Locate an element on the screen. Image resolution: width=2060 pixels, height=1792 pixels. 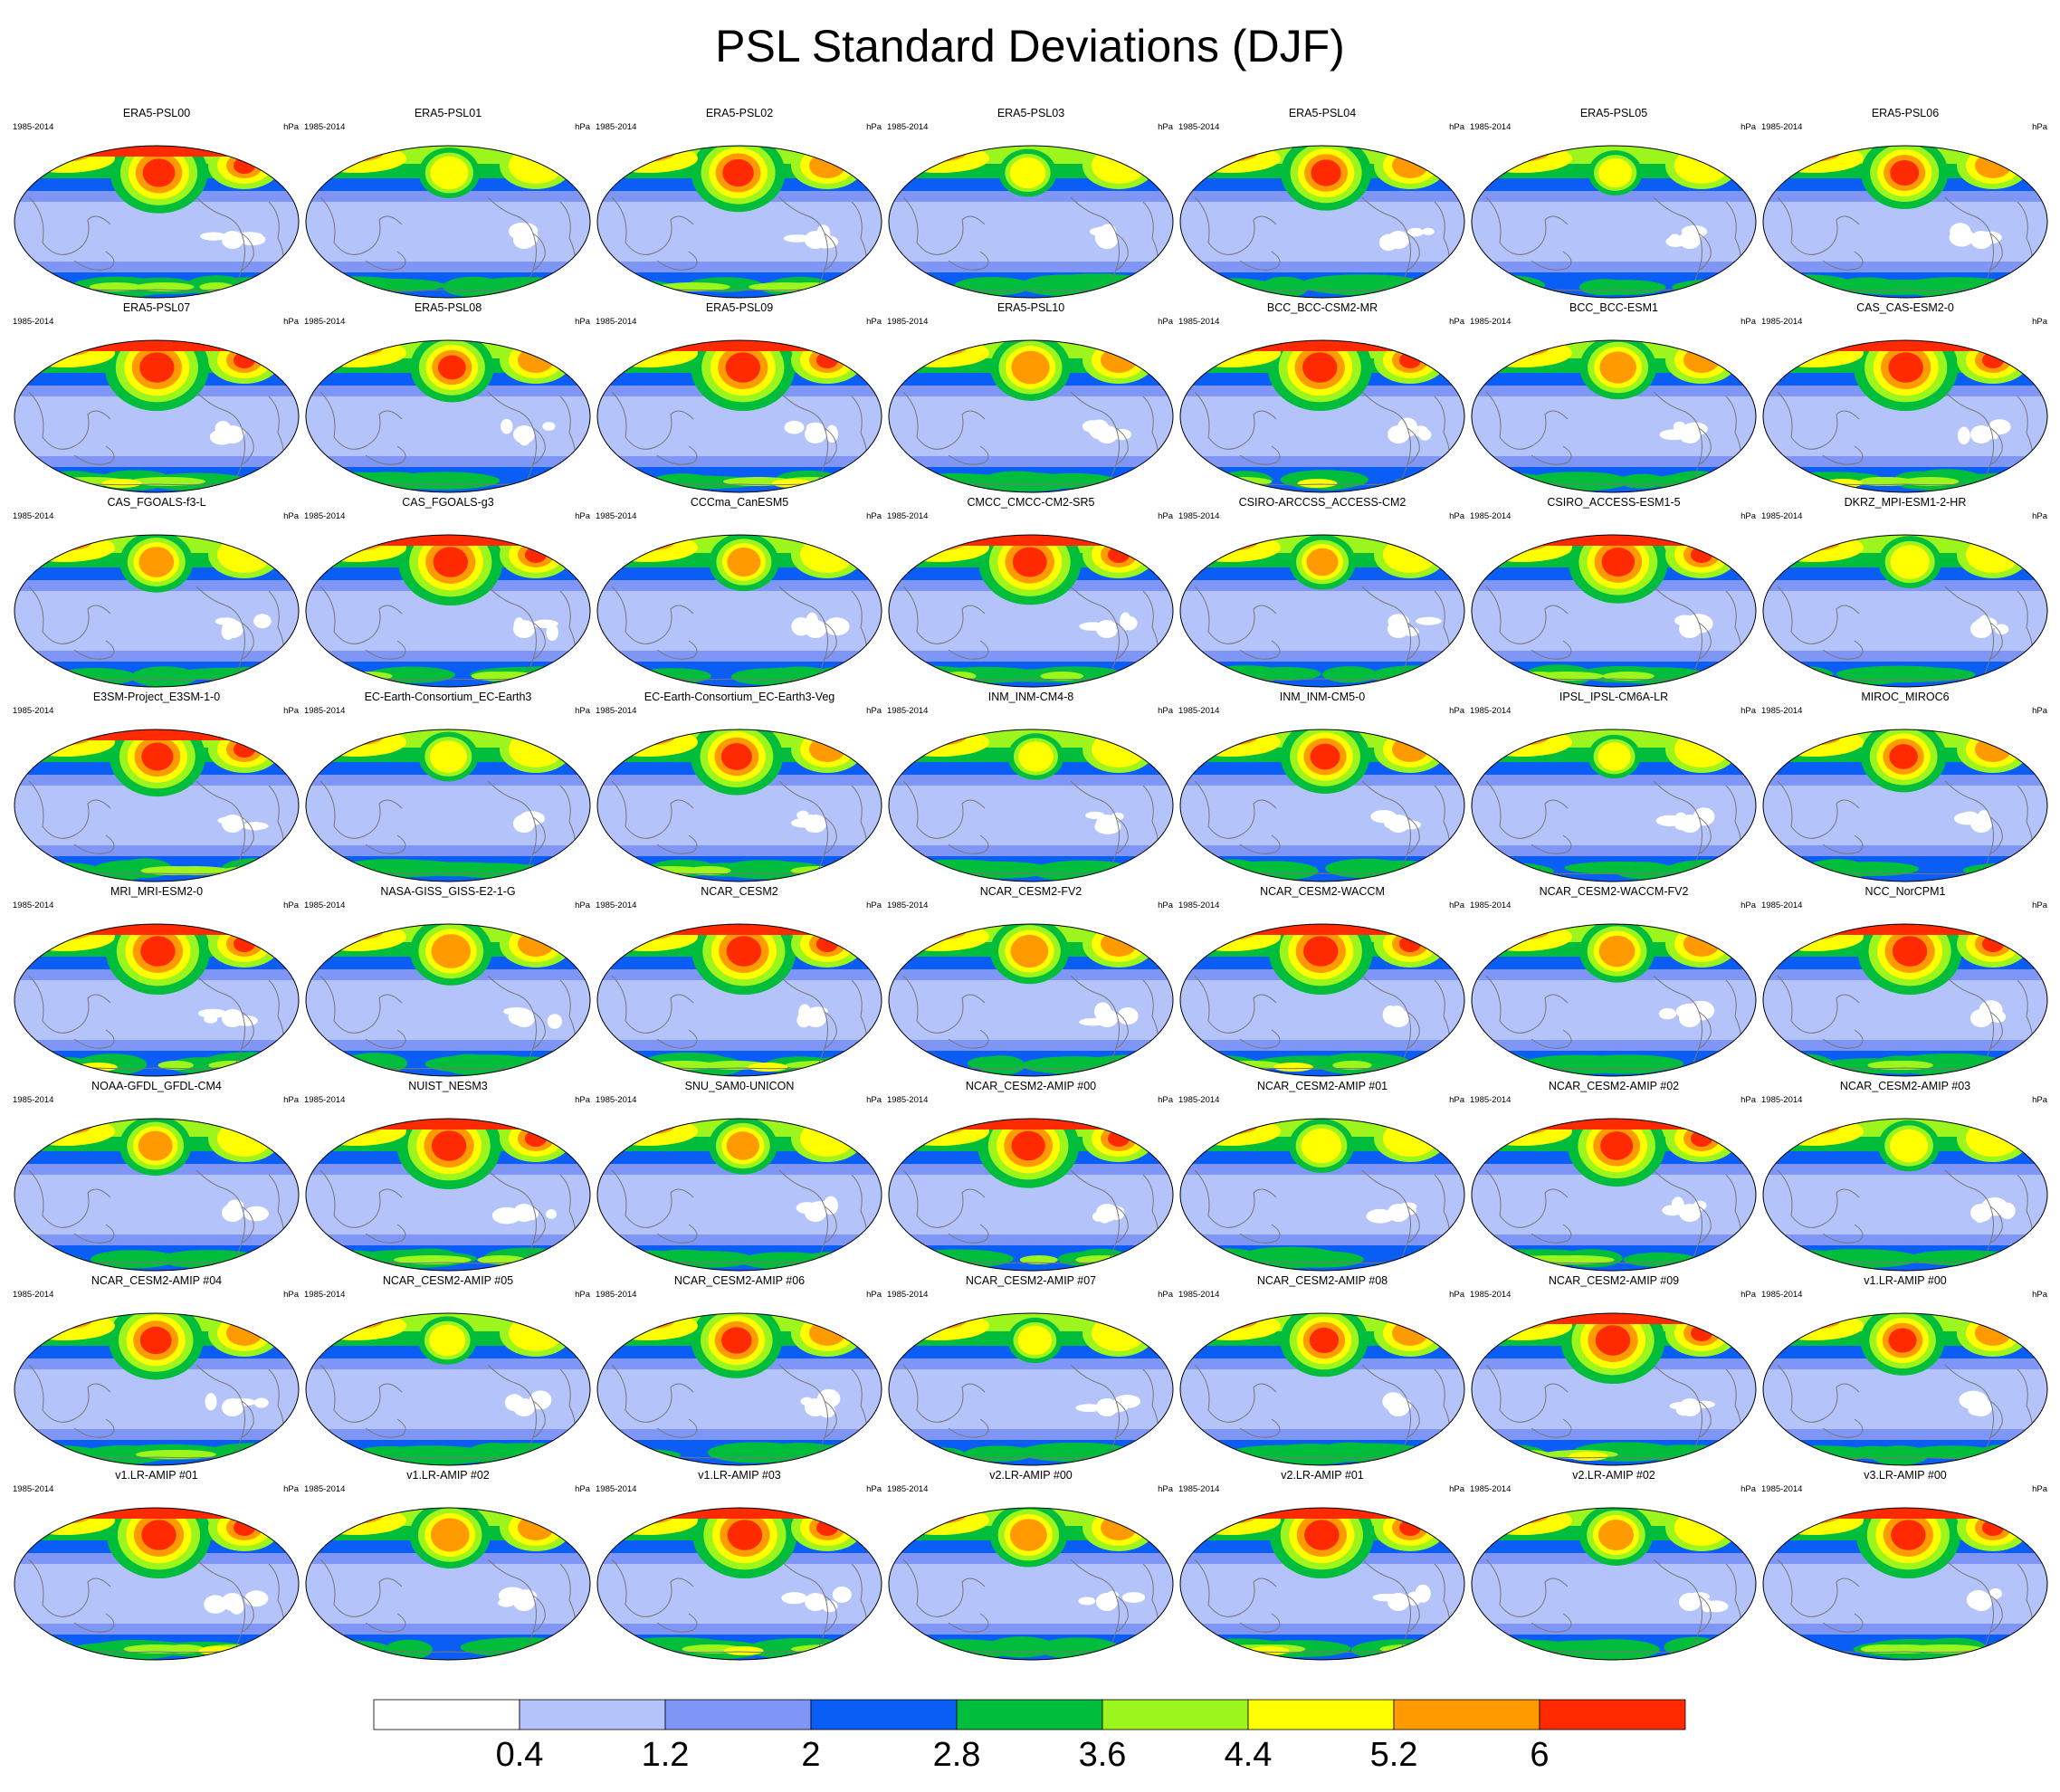
panel-title: NCAR_CESM2-AMIP #02 is located at coordinates (1614, 1086).